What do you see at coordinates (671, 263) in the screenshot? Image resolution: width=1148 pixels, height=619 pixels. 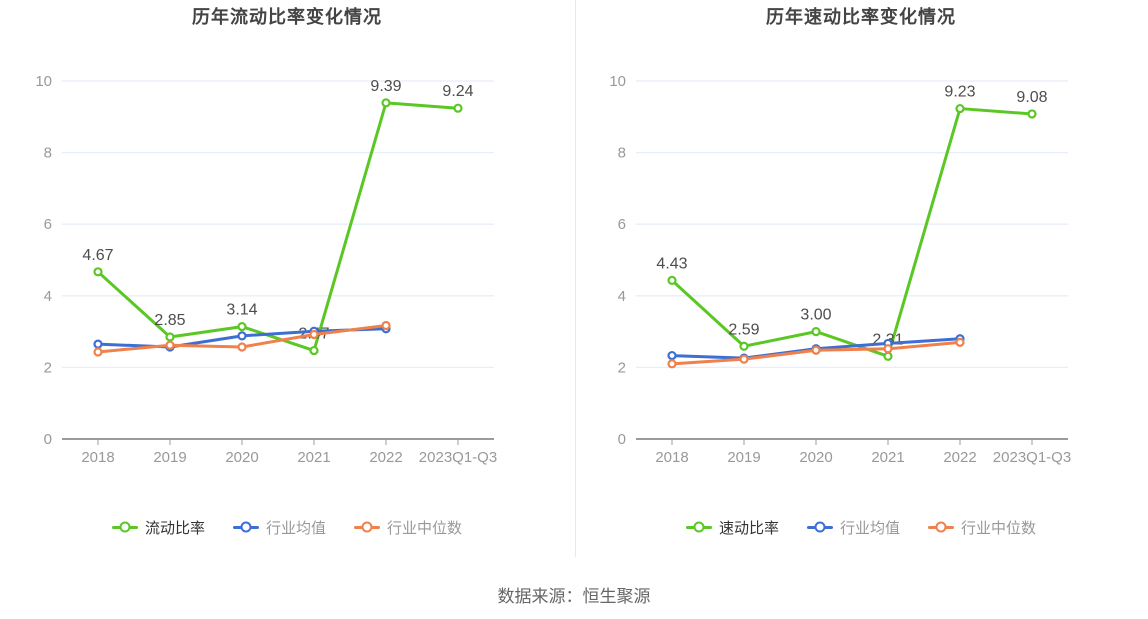 I see `data-point-label: 4.43` at bounding box center [671, 263].